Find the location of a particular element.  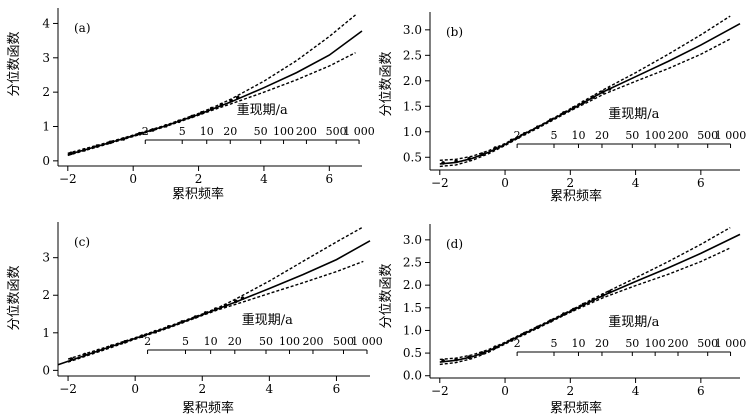

panel-label: (d) is located at coordinates (454, 244).